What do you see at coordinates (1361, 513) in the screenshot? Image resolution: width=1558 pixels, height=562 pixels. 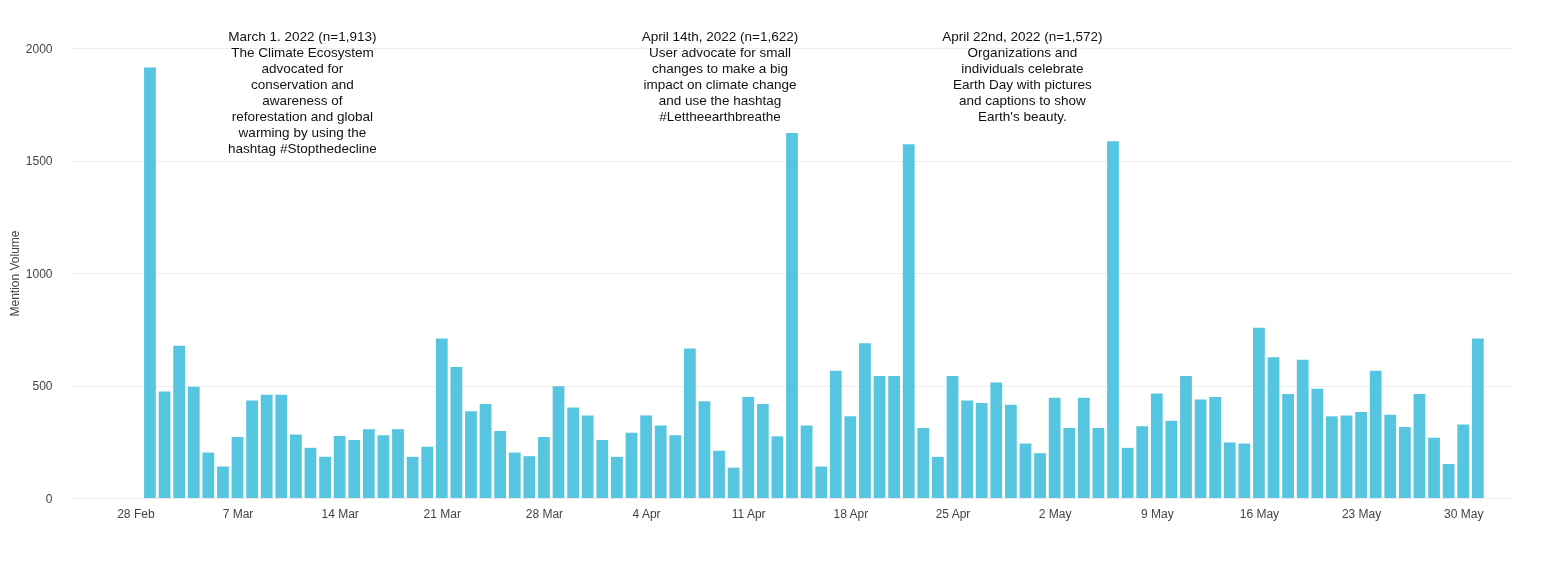 I see `x-tick-label: 23 May` at bounding box center [1361, 513].